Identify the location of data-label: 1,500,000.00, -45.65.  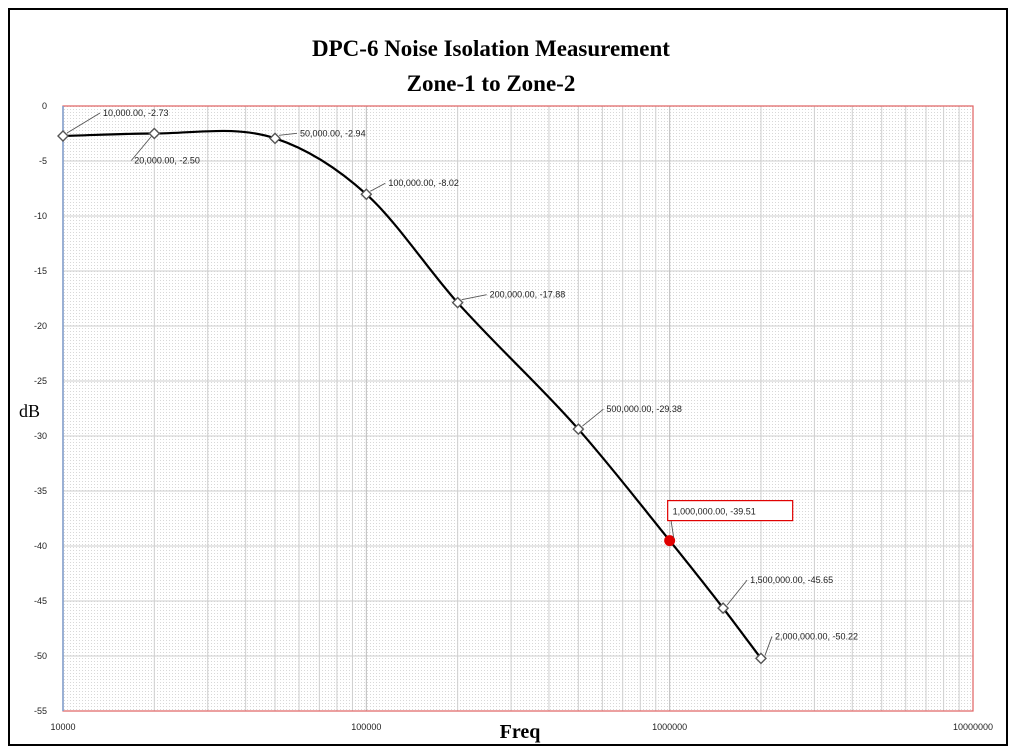
(791, 580).